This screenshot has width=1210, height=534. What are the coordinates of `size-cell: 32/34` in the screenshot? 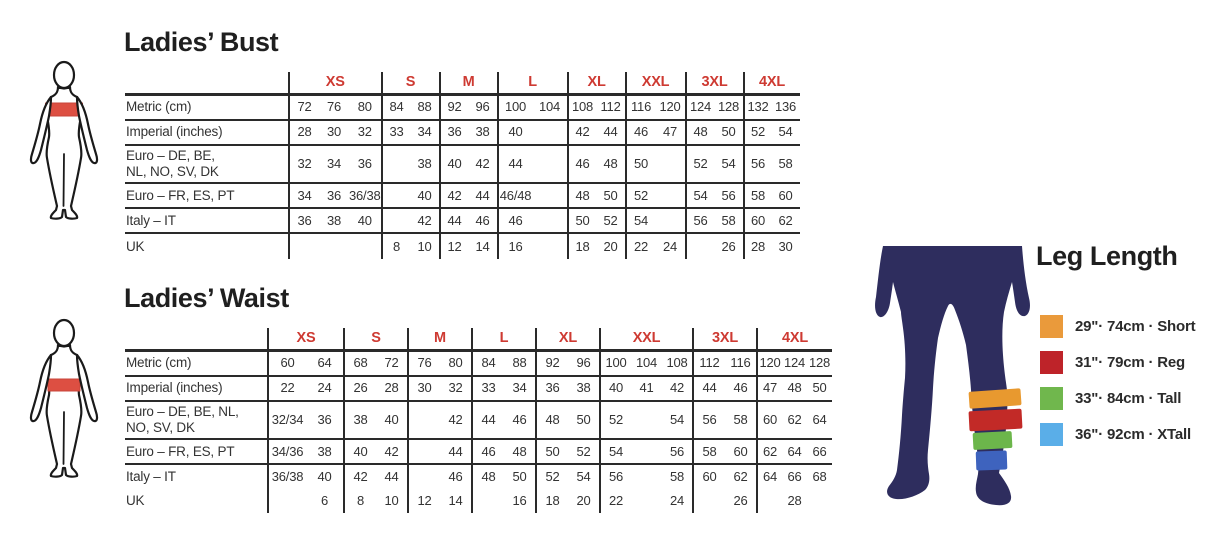 It's located at (286, 421).